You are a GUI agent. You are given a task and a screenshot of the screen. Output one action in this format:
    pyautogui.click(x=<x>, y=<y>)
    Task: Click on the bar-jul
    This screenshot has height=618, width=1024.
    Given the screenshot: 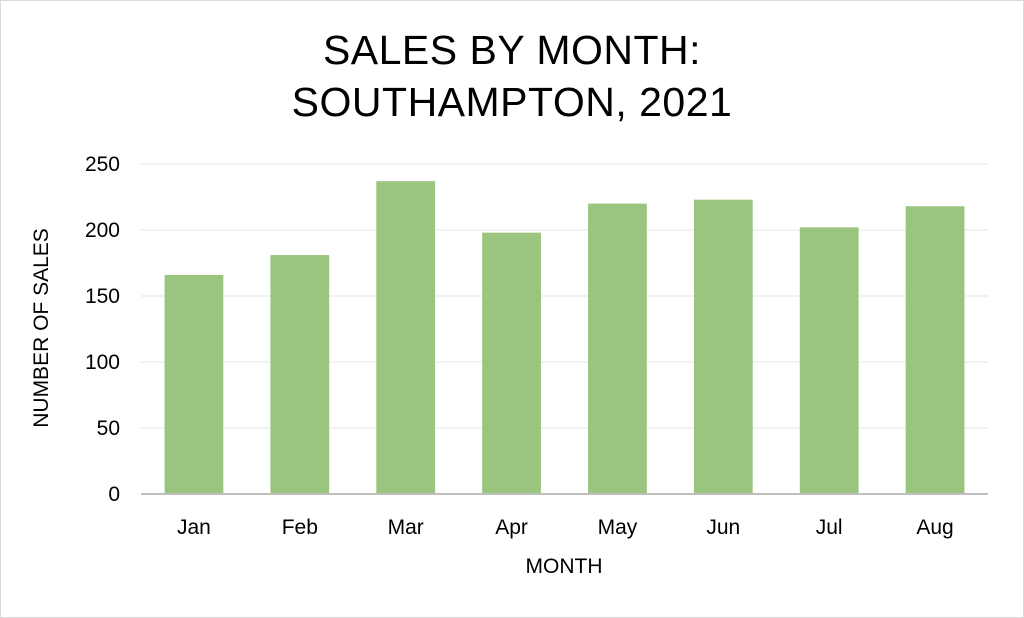 What is the action you would take?
    pyautogui.click(x=829, y=361)
    